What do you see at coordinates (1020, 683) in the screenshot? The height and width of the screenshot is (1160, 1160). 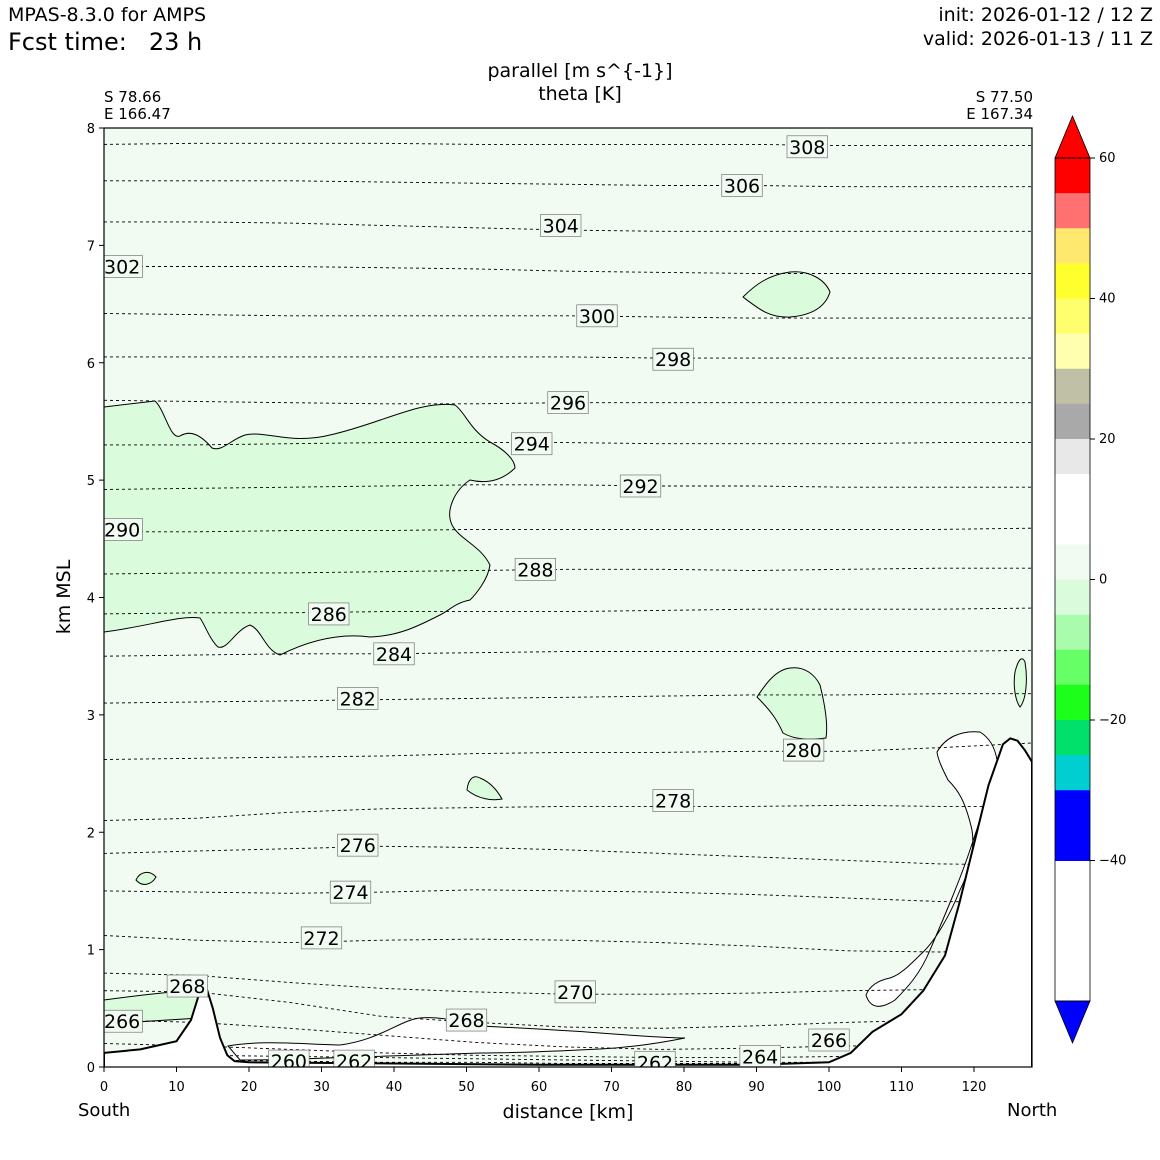 I see `shading-patch-right-edge` at bounding box center [1020, 683].